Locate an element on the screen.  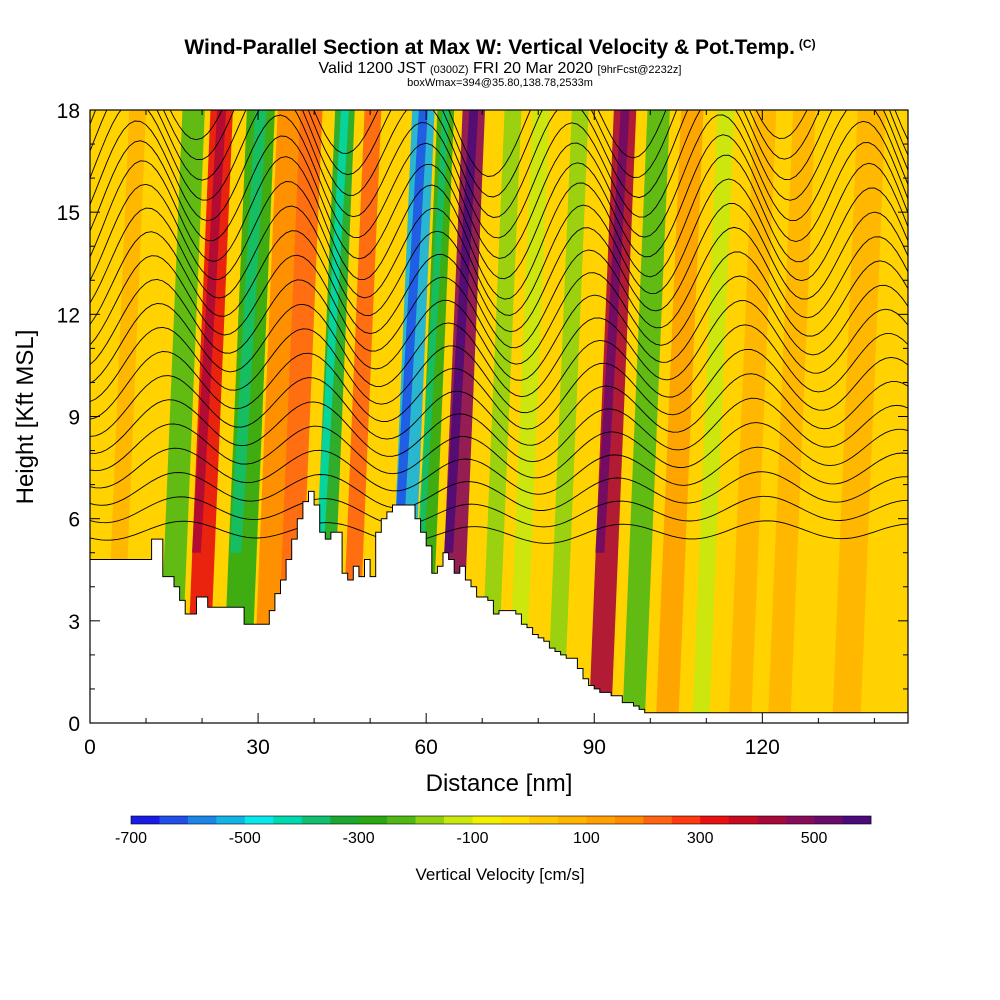
x-tick-label: 0 is located at coordinates (90, 747).